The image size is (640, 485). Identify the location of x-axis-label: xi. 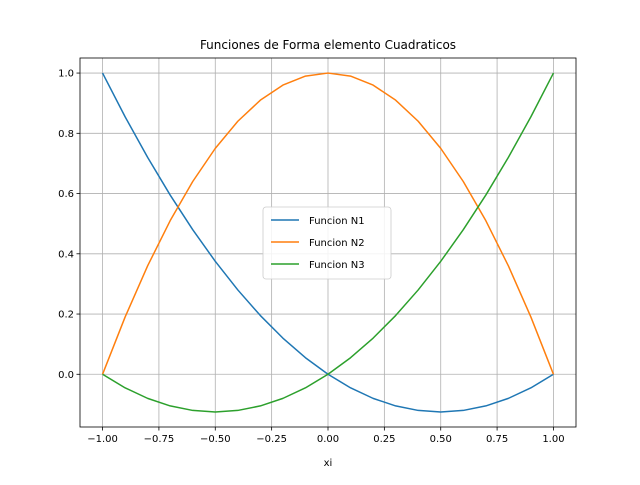
(328, 463).